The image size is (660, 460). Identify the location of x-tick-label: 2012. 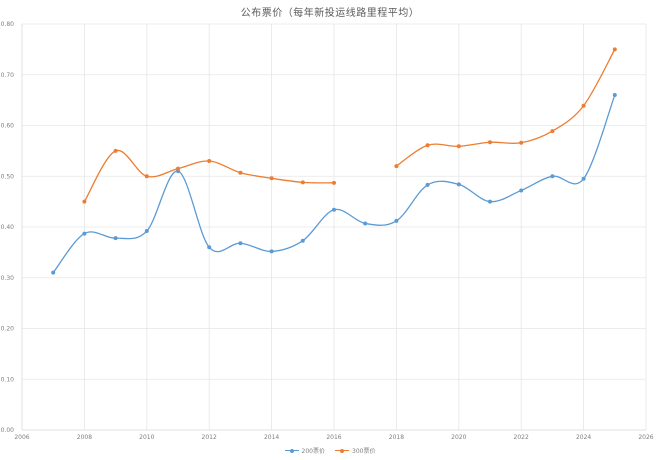
(209, 437).